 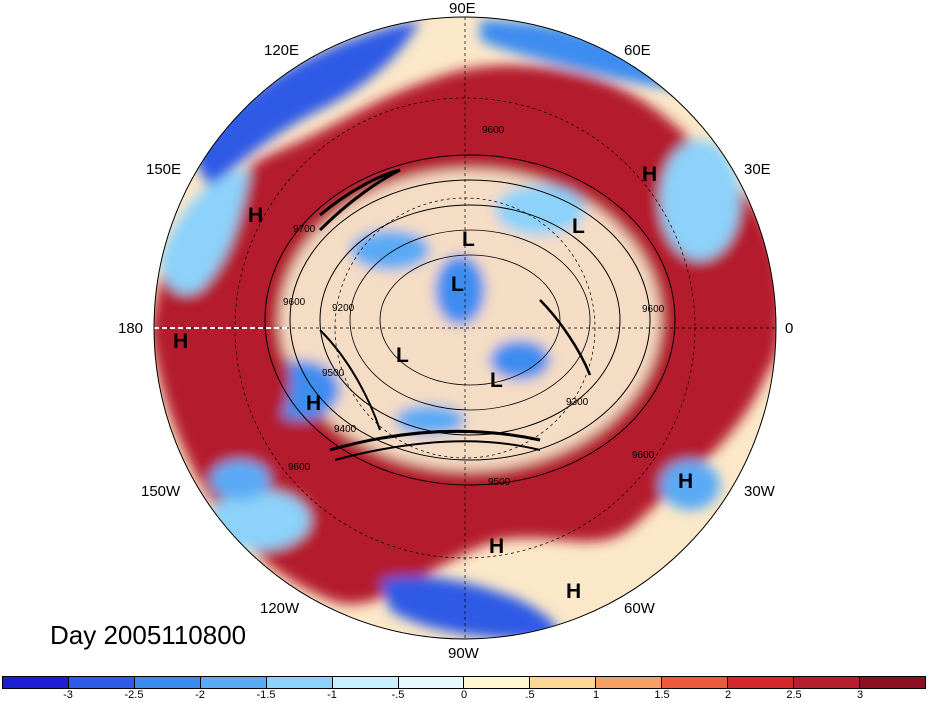 I want to click on colorbar-tick-label: .5, so click(x=530, y=695).